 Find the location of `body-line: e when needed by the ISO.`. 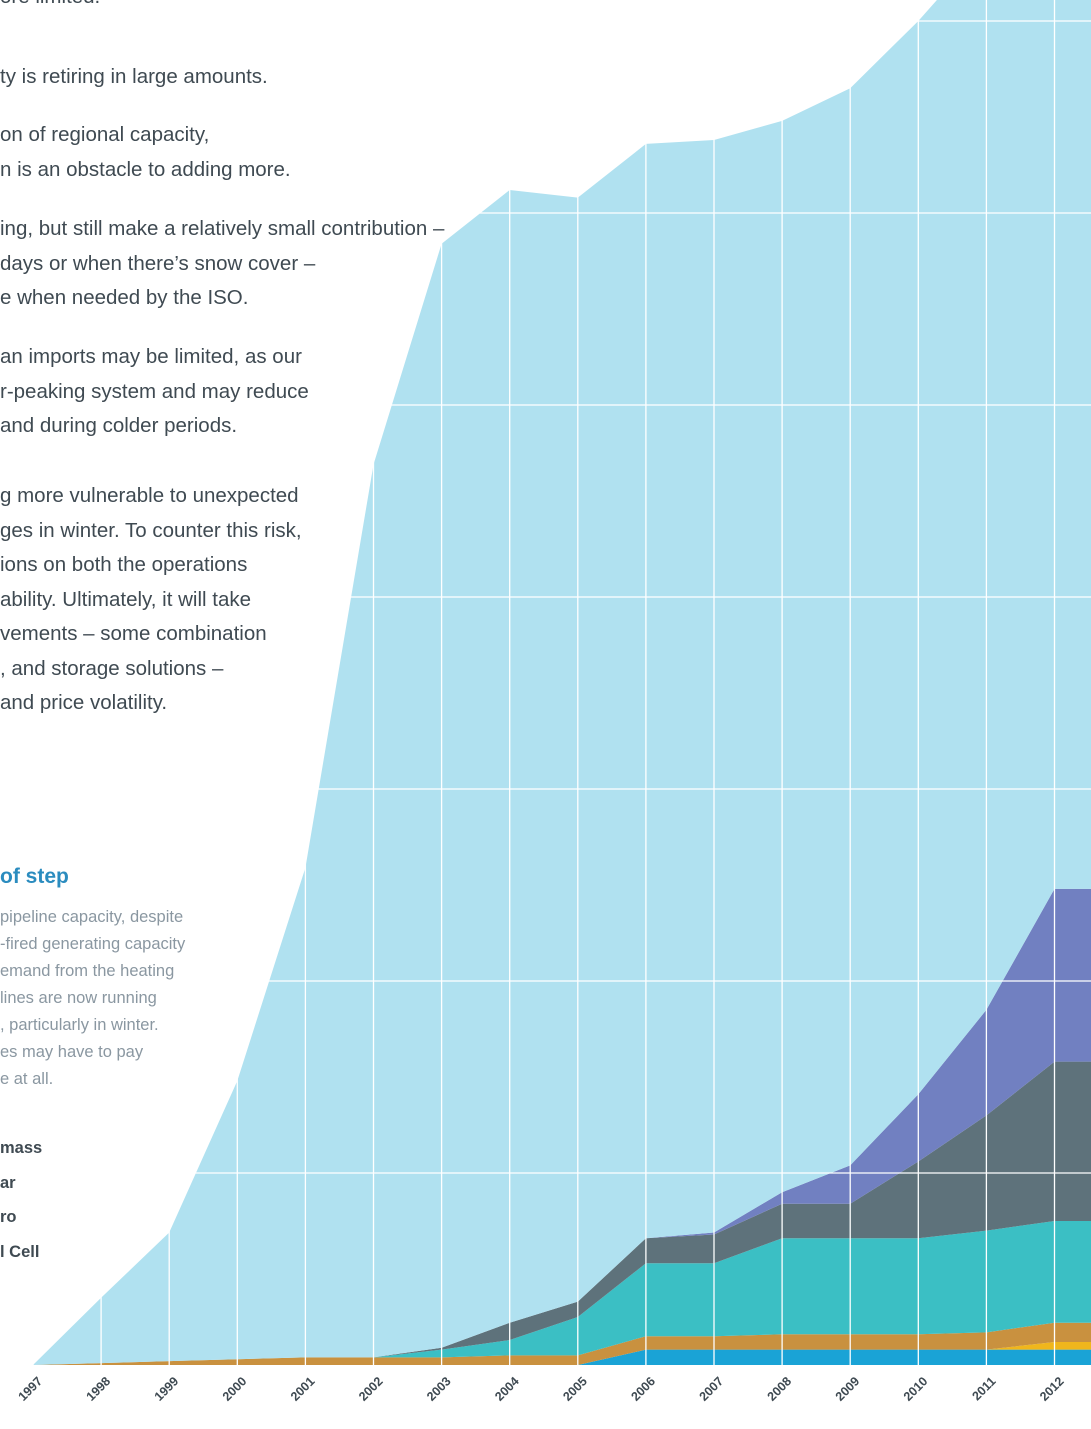

body-line: e when needed by the ISO. is located at coordinates (124, 297).